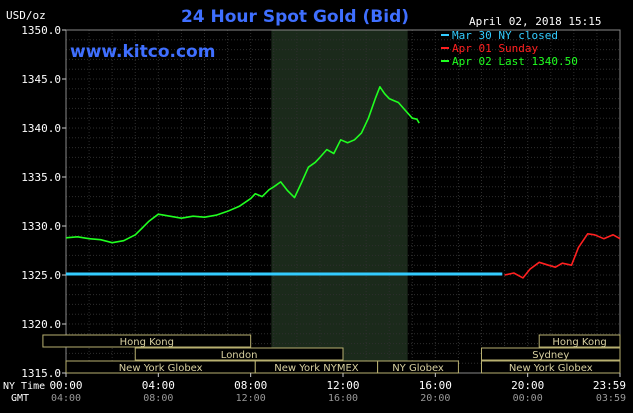 This screenshot has height=413, width=633. Describe the element at coordinates (535, 21) in the screenshot. I see `timestamp: April 02, 2018 15:15` at that location.